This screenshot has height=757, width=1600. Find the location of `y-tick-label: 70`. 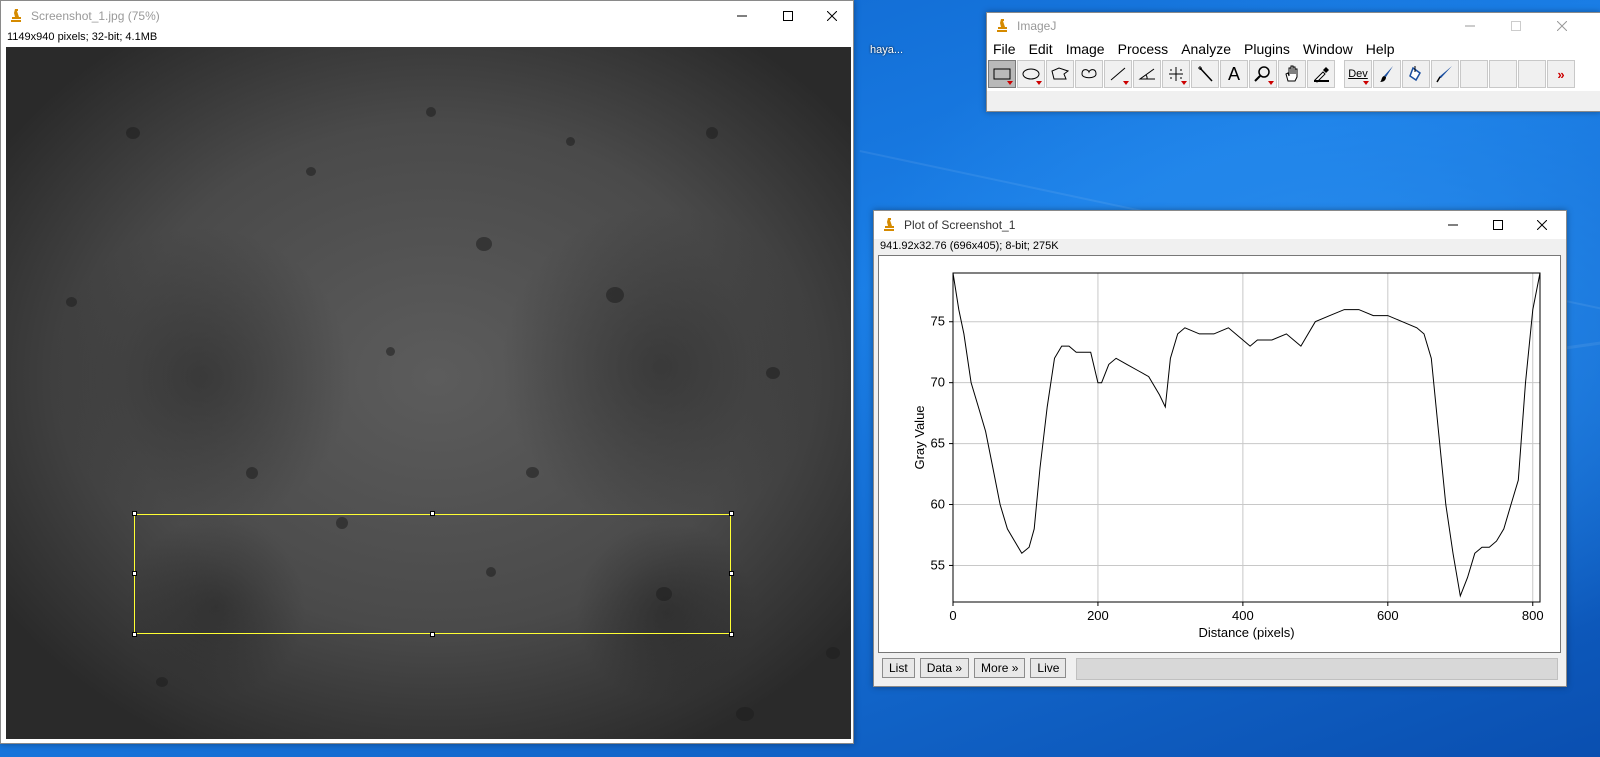

y-tick-label: 70 is located at coordinates (938, 382).